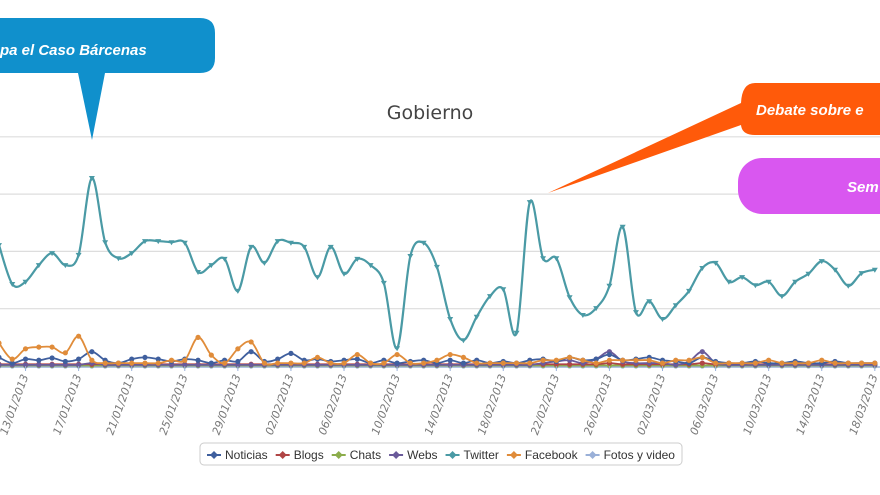 Image resolution: width=880 pixels, height=495 pixels. I want to click on legend-item: Webs, so click(413, 455).